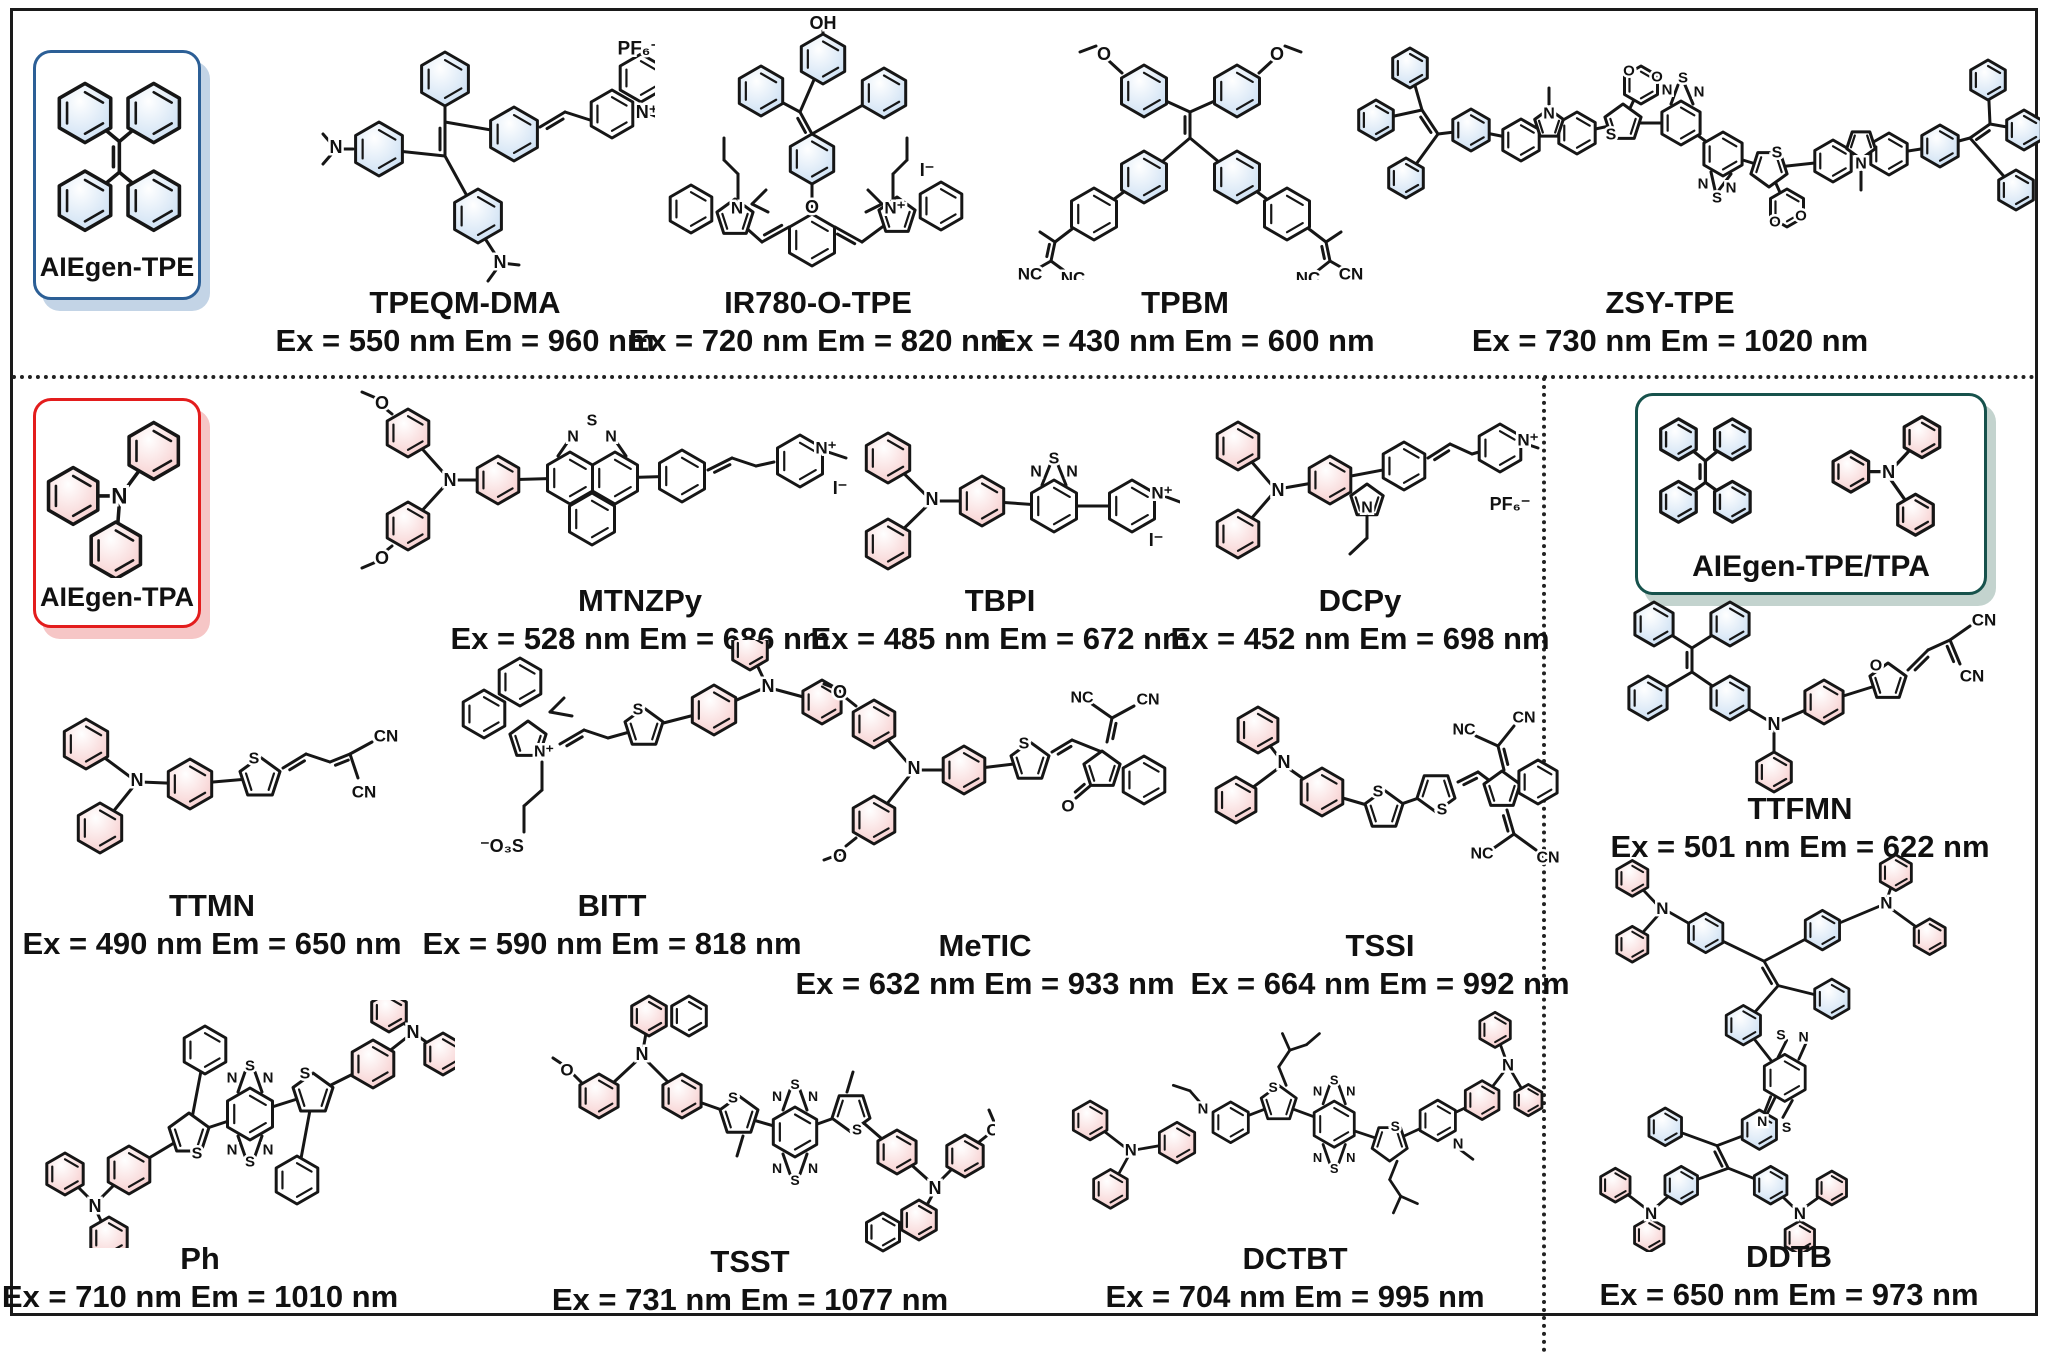 The image size is (2048, 1353). Describe the element at coordinates (816, 140) in the screenshot. I see `molecule-ir780_o_tpe: OH O N N⁺ I⁻` at that location.